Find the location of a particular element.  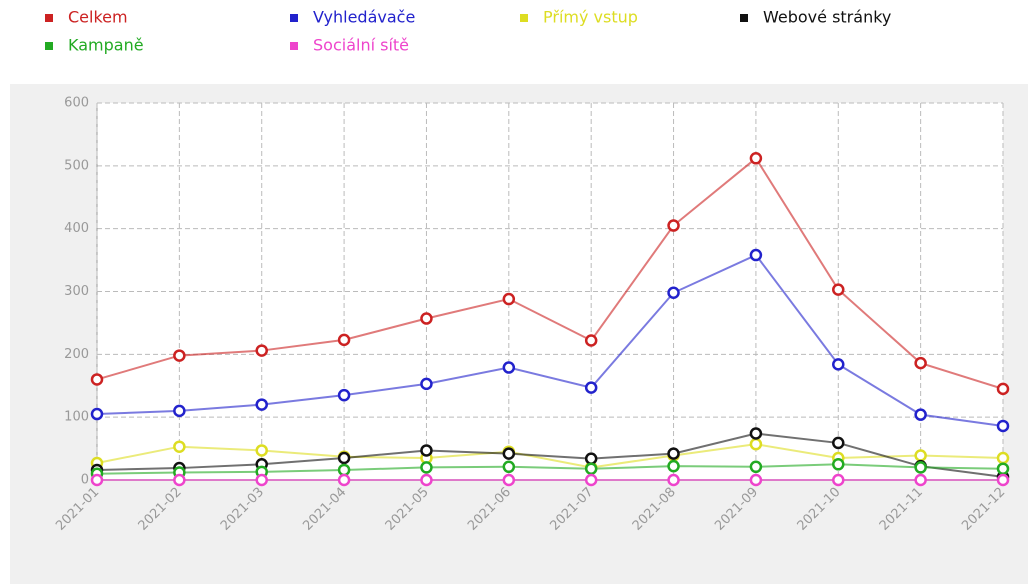

y-tick-label: 100 is located at coordinates (76, 417).